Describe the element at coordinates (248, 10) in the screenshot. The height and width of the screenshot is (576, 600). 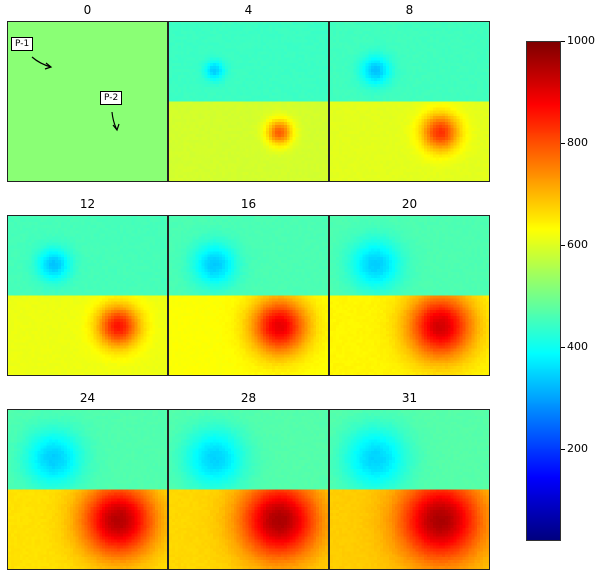
I see `panel-title: 4` at that location.